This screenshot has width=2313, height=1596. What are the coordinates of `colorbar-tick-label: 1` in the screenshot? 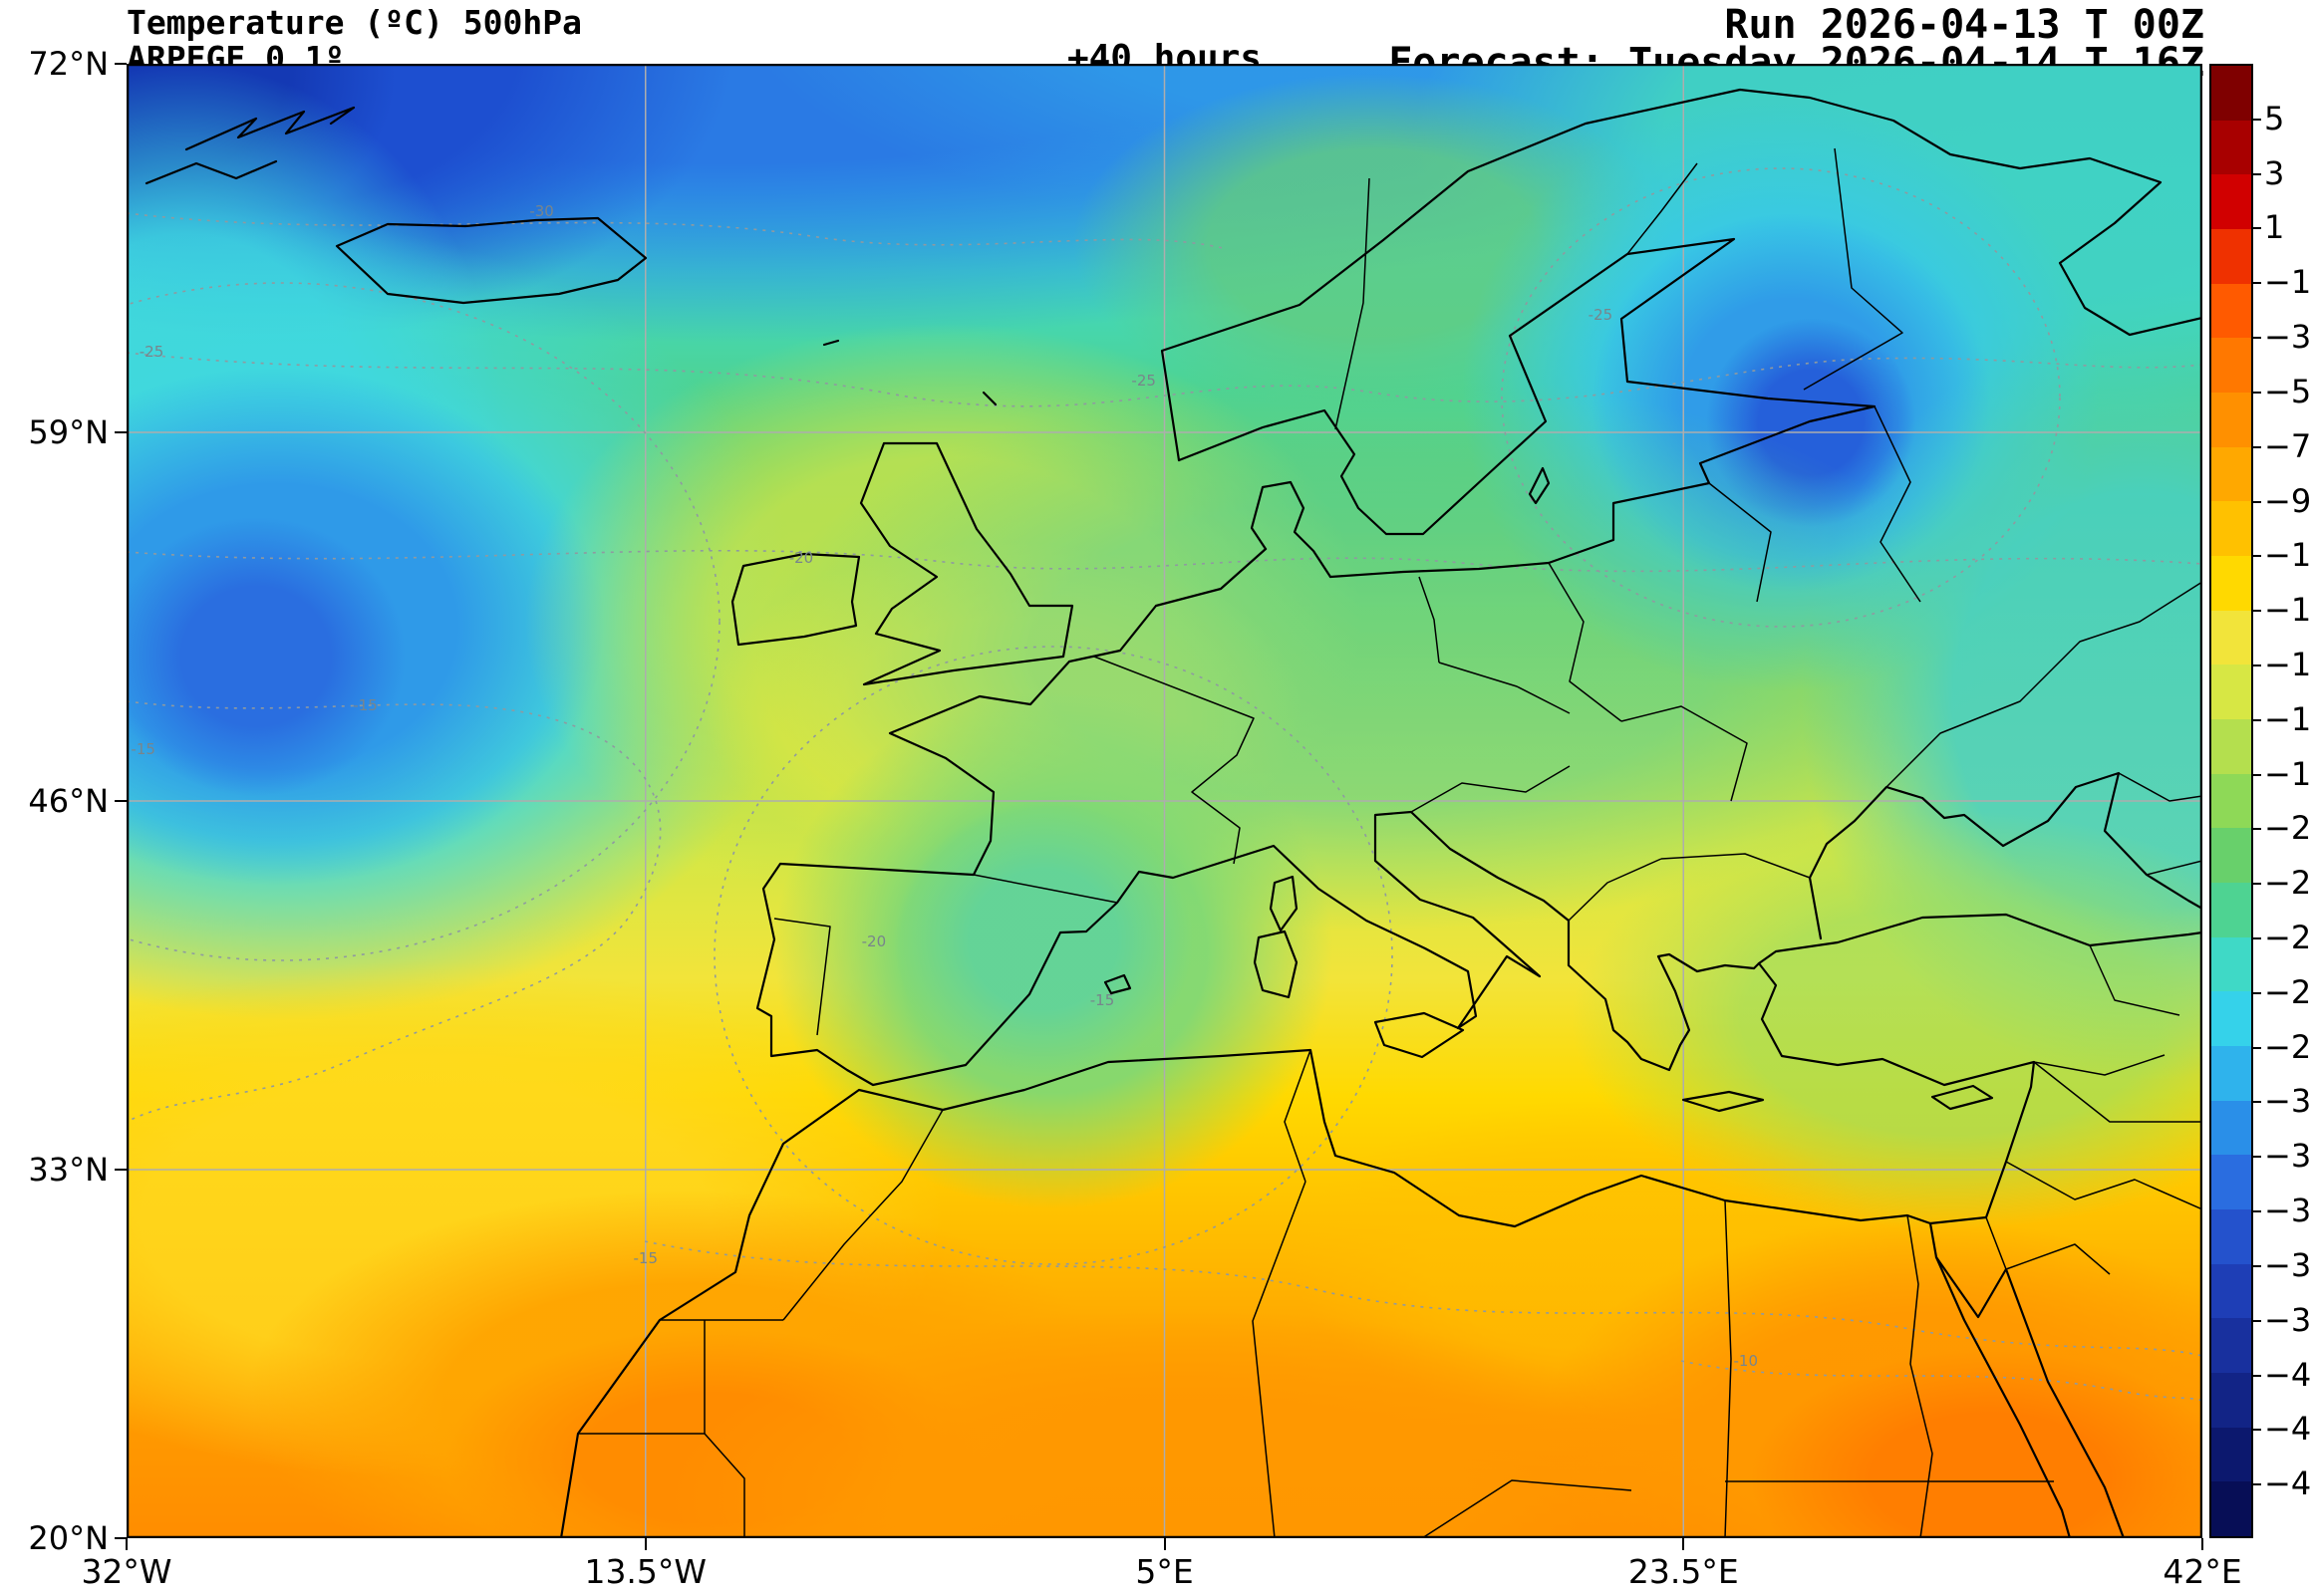 It's located at (2268, 227).